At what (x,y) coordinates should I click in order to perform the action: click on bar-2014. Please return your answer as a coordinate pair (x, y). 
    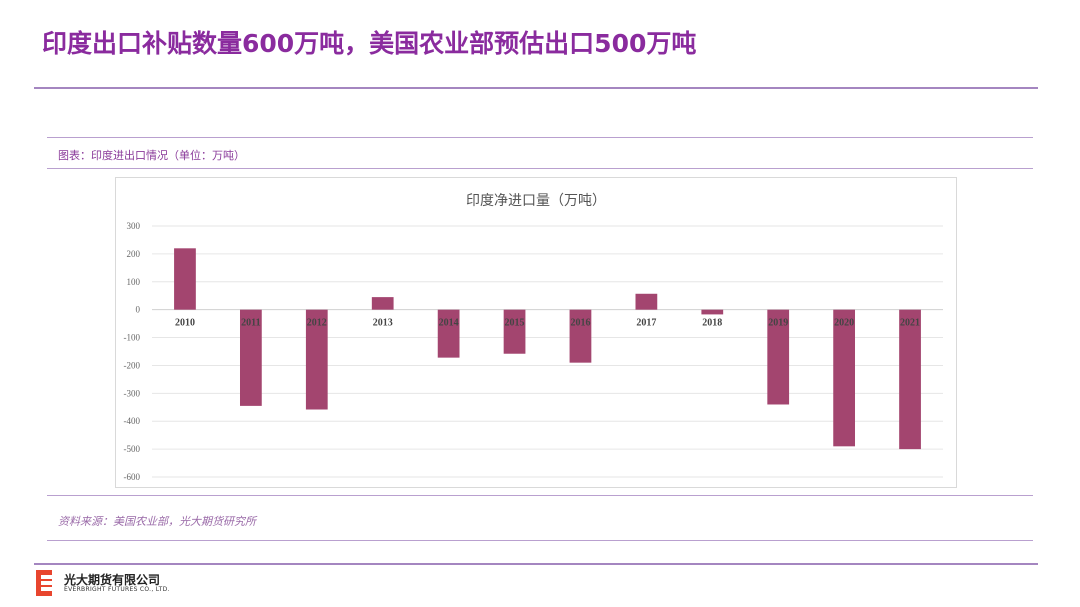
    Looking at the image, I should click on (448, 333).